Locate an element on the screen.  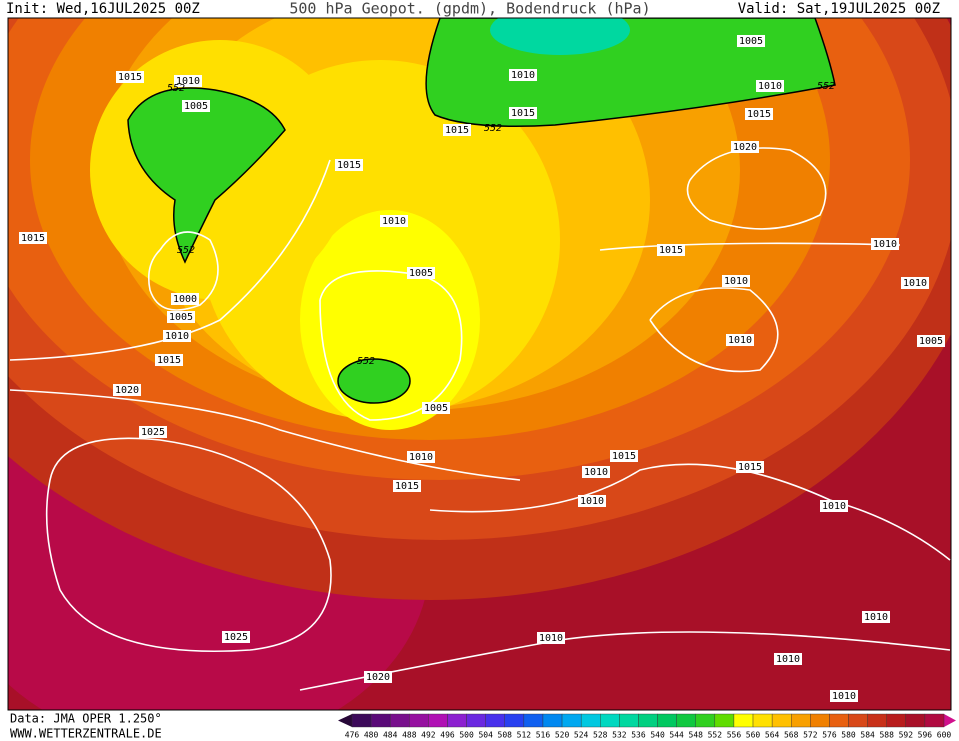
colorbar-label: 548 is located at coordinates (696, 735).